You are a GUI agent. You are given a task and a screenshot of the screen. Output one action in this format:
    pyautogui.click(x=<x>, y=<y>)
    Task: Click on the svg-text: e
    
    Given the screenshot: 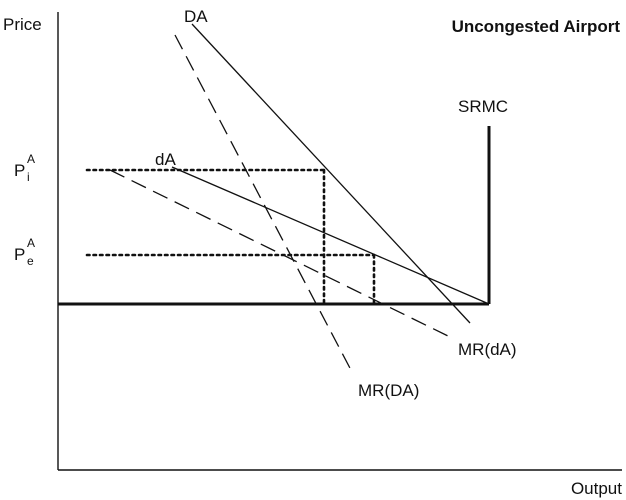 What is the action you would take?
    pyautogui.click(x=30, y=261)
    